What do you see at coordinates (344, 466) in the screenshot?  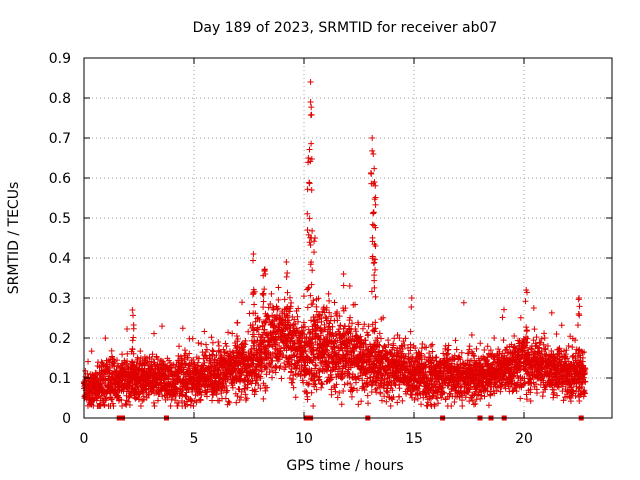 I see `x-axis-label: GPS time / hours` at bounding box center [344, 466].